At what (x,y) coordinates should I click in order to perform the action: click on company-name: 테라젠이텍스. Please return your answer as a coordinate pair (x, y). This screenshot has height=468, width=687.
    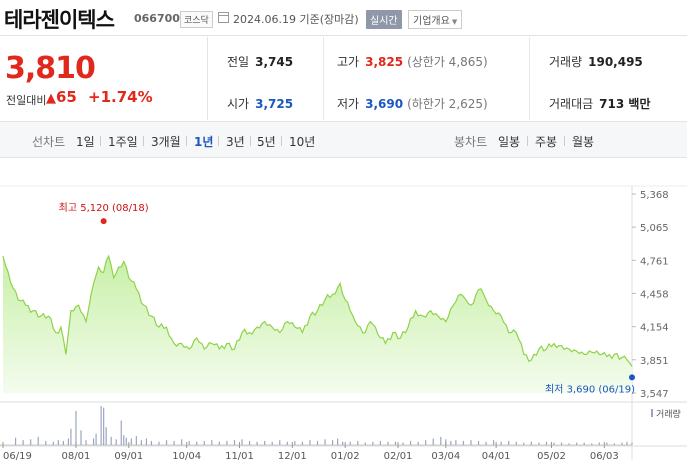
    Looking at the image, I should click on (59, 20).